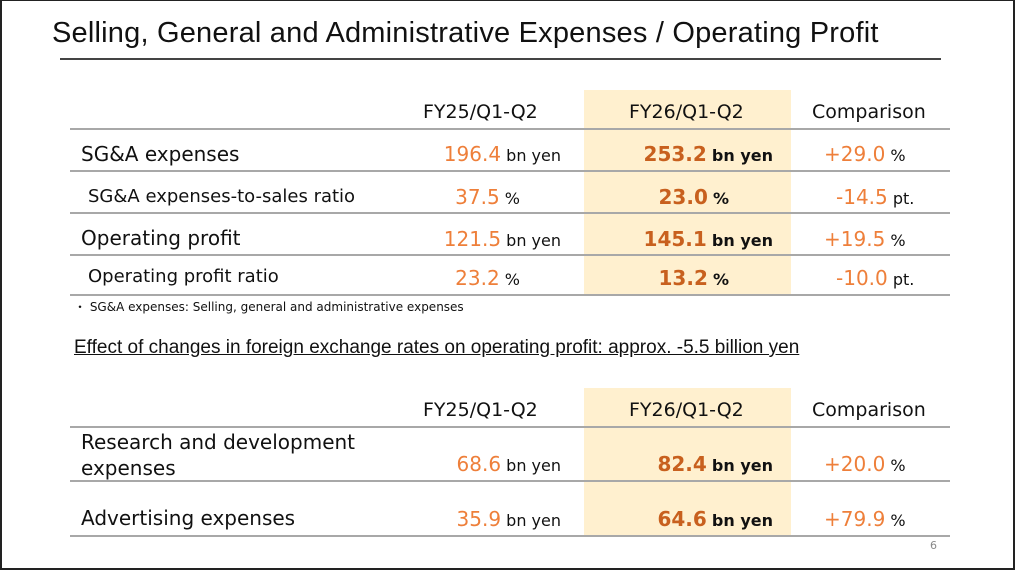  Describe the element at coordinates (222, 196) in the screenshot. I see `row-label: SG&A expenses-to-sales ratio` at that location.